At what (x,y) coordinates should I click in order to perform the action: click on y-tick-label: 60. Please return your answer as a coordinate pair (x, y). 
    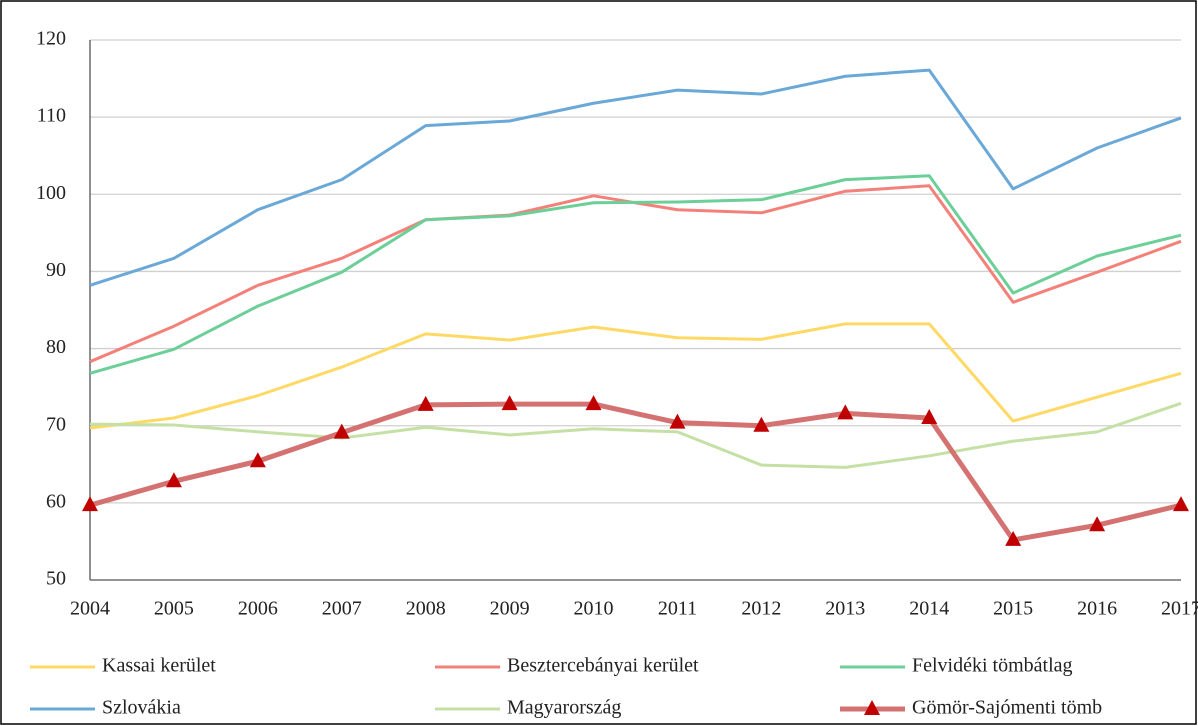
    Looking at the image, I should click on (56, 501).